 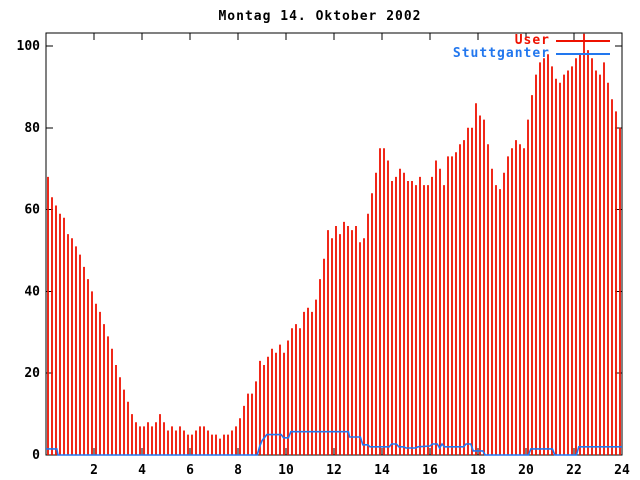 I want to click on x-tick-label: 6, so click(x=190, y=470).